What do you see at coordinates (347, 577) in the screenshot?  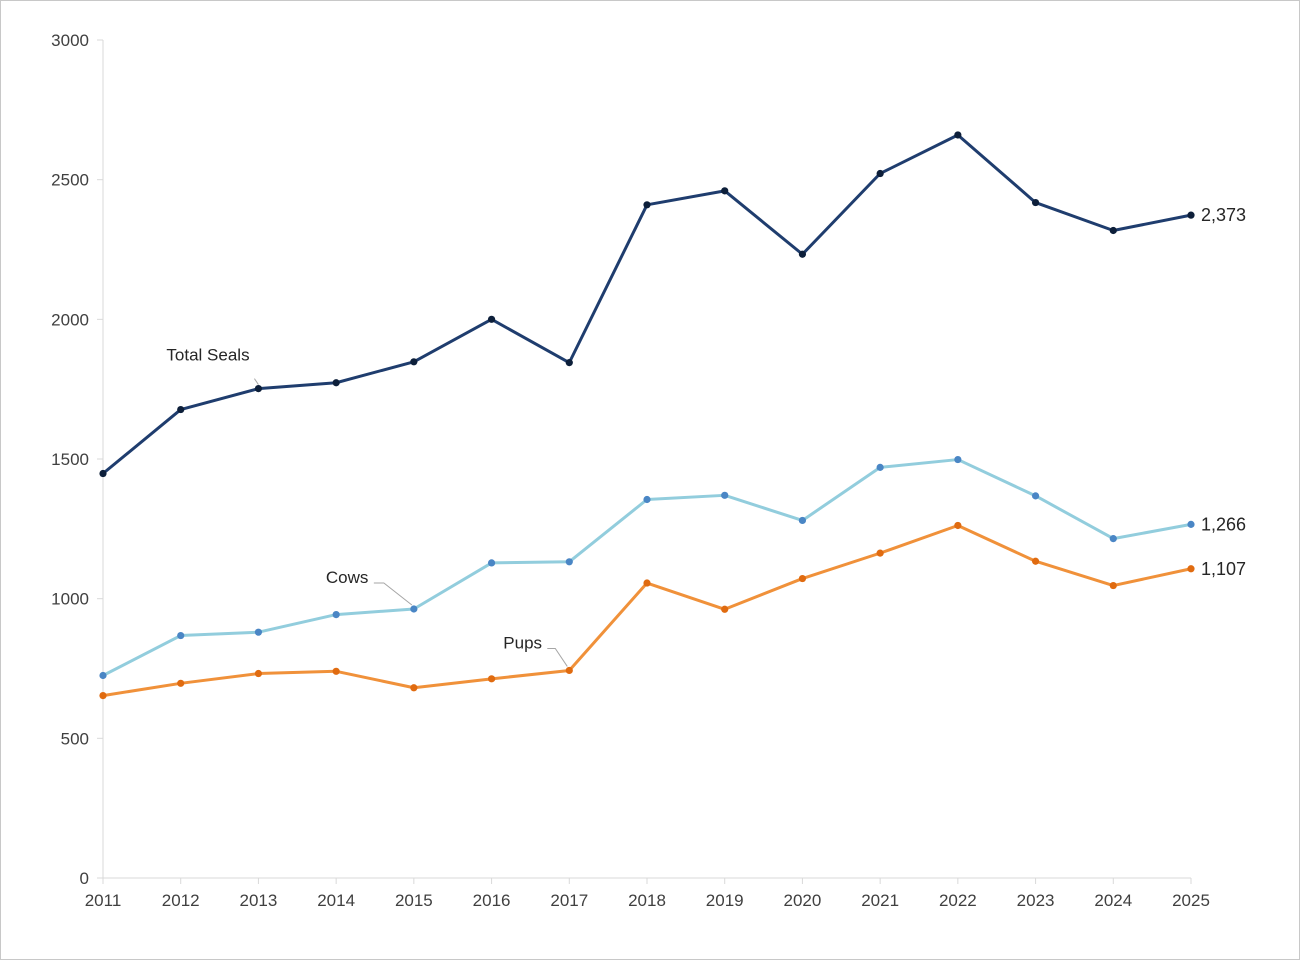 I see `series-label-cows: Cows` at bounding box center [347, 577].